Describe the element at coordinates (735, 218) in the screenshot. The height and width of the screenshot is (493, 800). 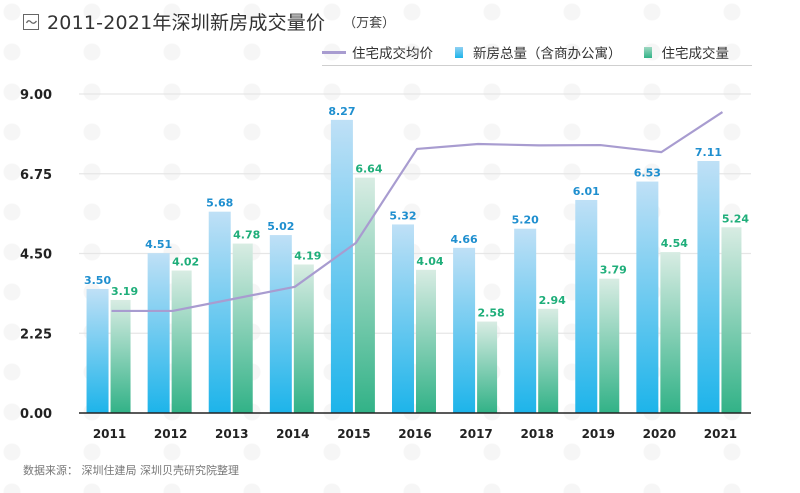
I see `data-label-residential: 5.24` at that location.